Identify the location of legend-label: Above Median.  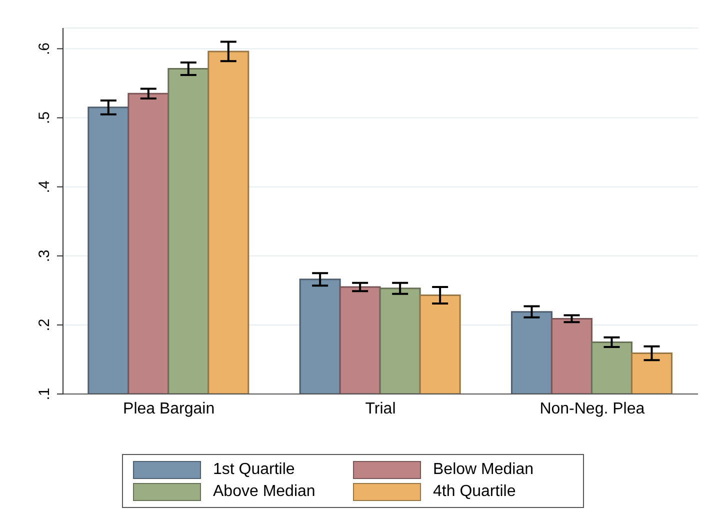
(264, 492).